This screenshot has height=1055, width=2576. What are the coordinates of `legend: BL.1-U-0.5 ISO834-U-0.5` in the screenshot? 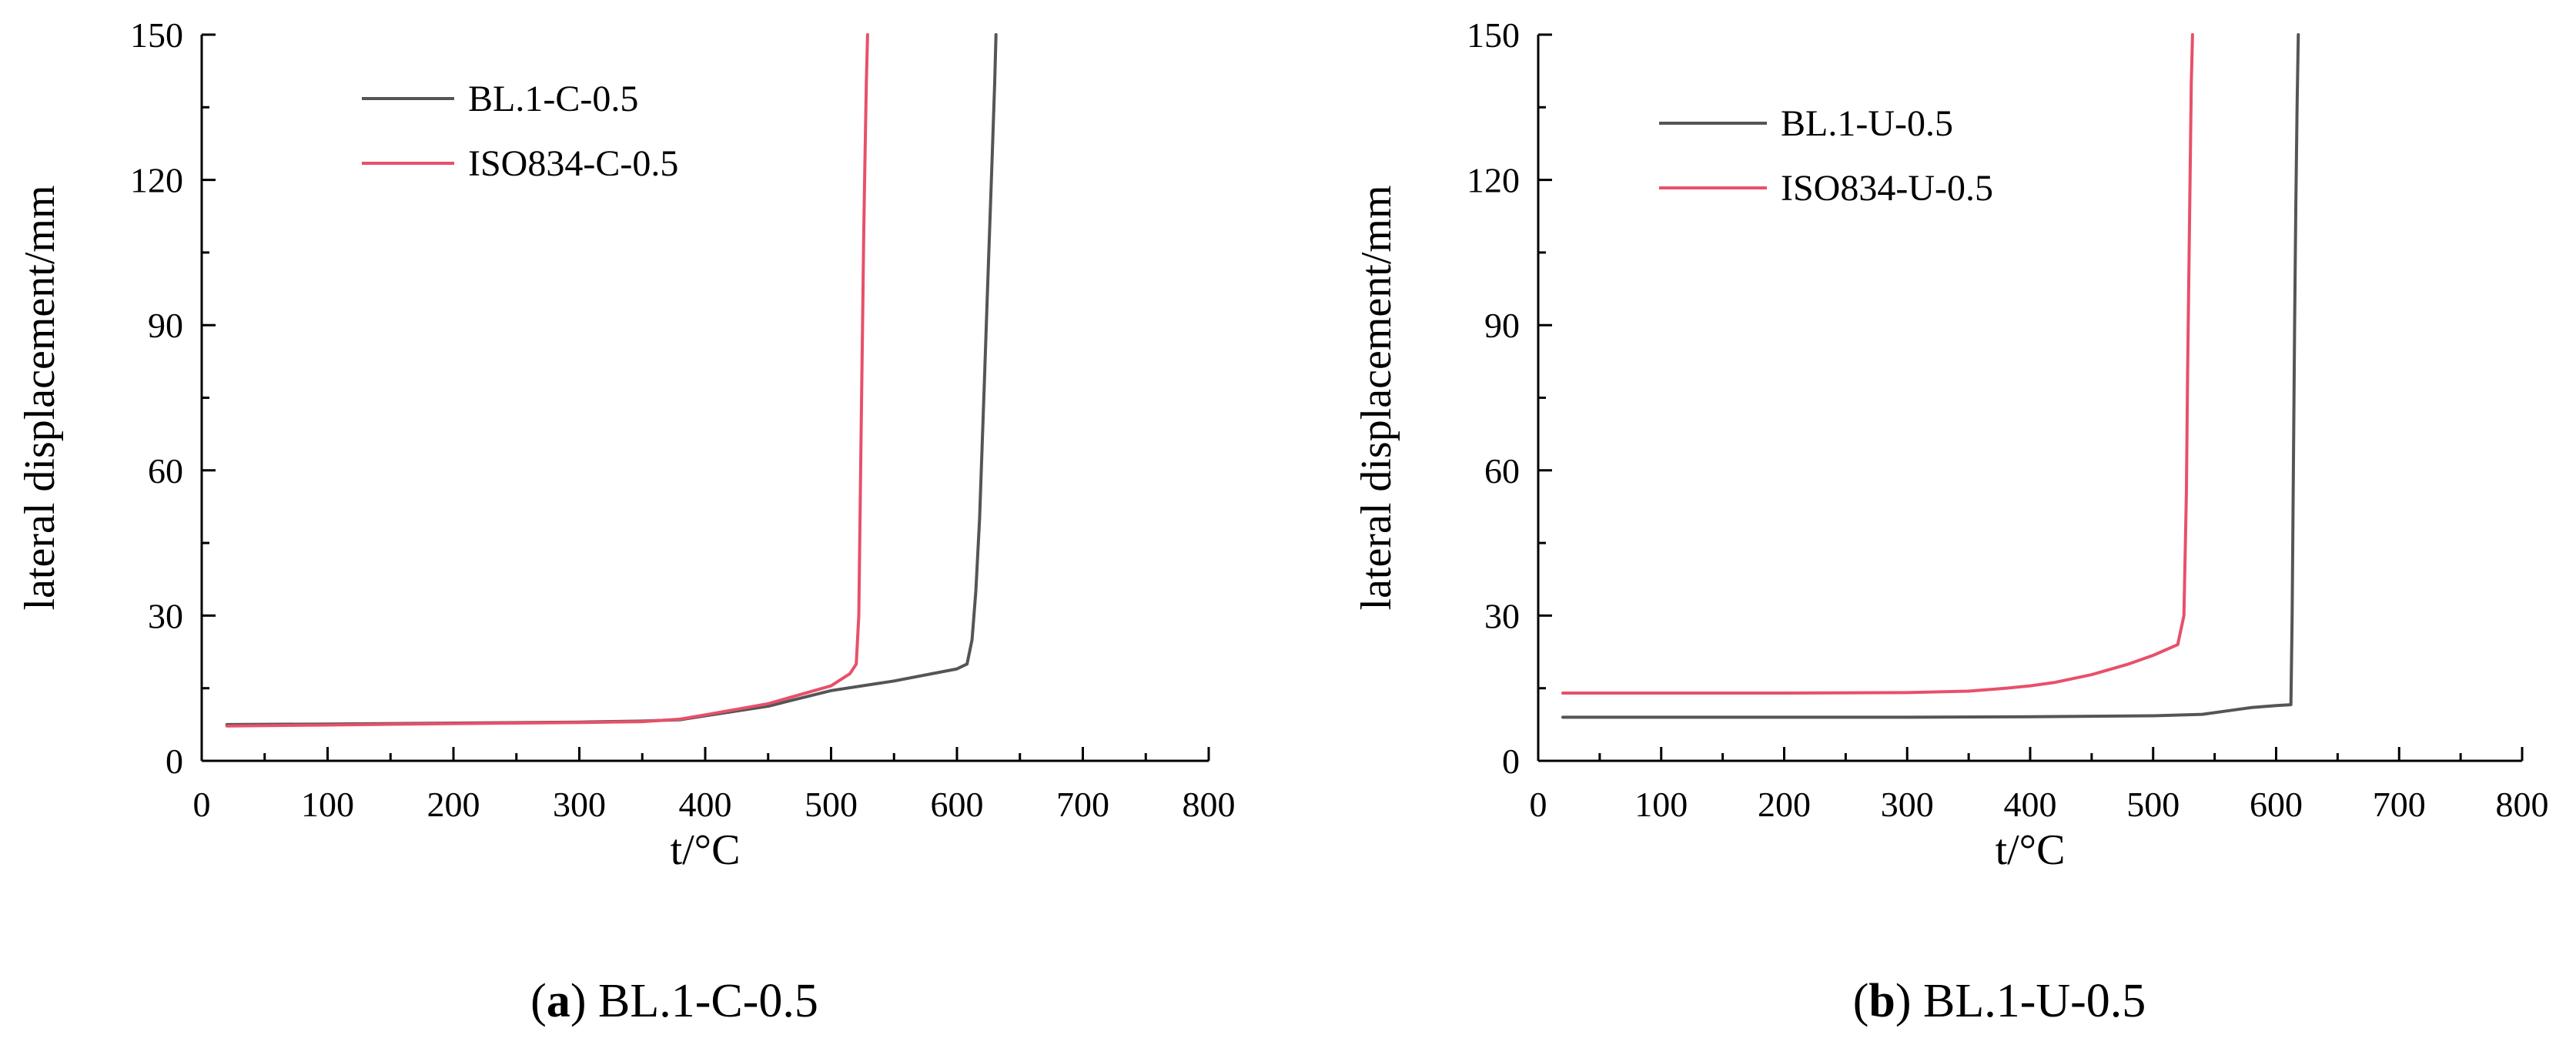 It's located at (1826, 156).